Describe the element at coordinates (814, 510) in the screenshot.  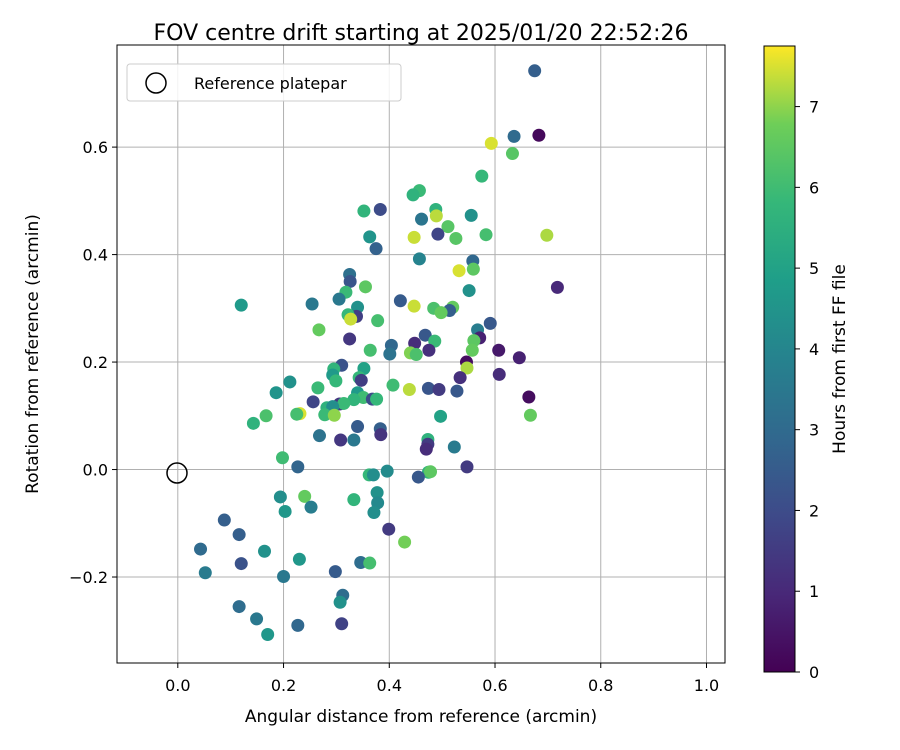
I see `colorbar-tick-label: 2` at that location.